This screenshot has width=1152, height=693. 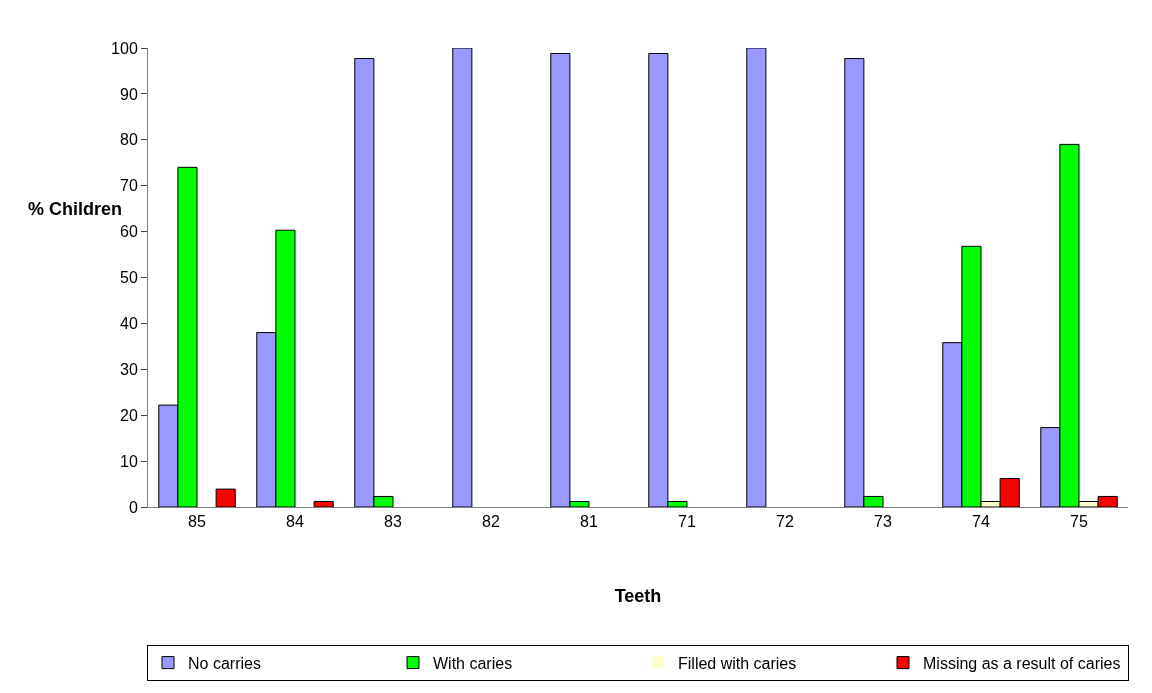 I want to click on y-tick-label: 80, so click(x=129, y=140).